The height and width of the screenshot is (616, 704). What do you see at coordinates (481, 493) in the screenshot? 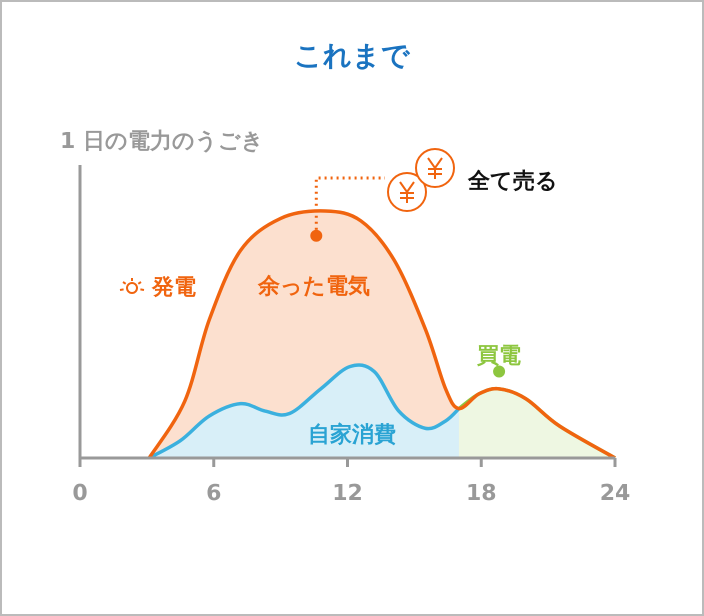
I see `x-tick-label: 18` at bounding box center [481, 493].